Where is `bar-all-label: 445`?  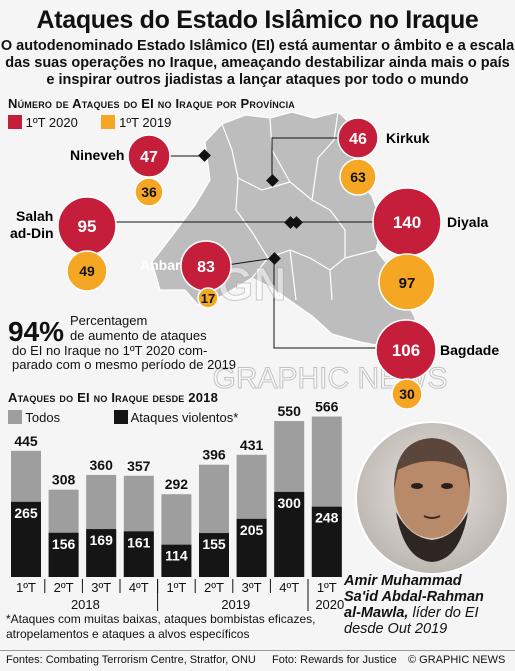
bar-all-label: 445 is located at coordinates (26, 441).